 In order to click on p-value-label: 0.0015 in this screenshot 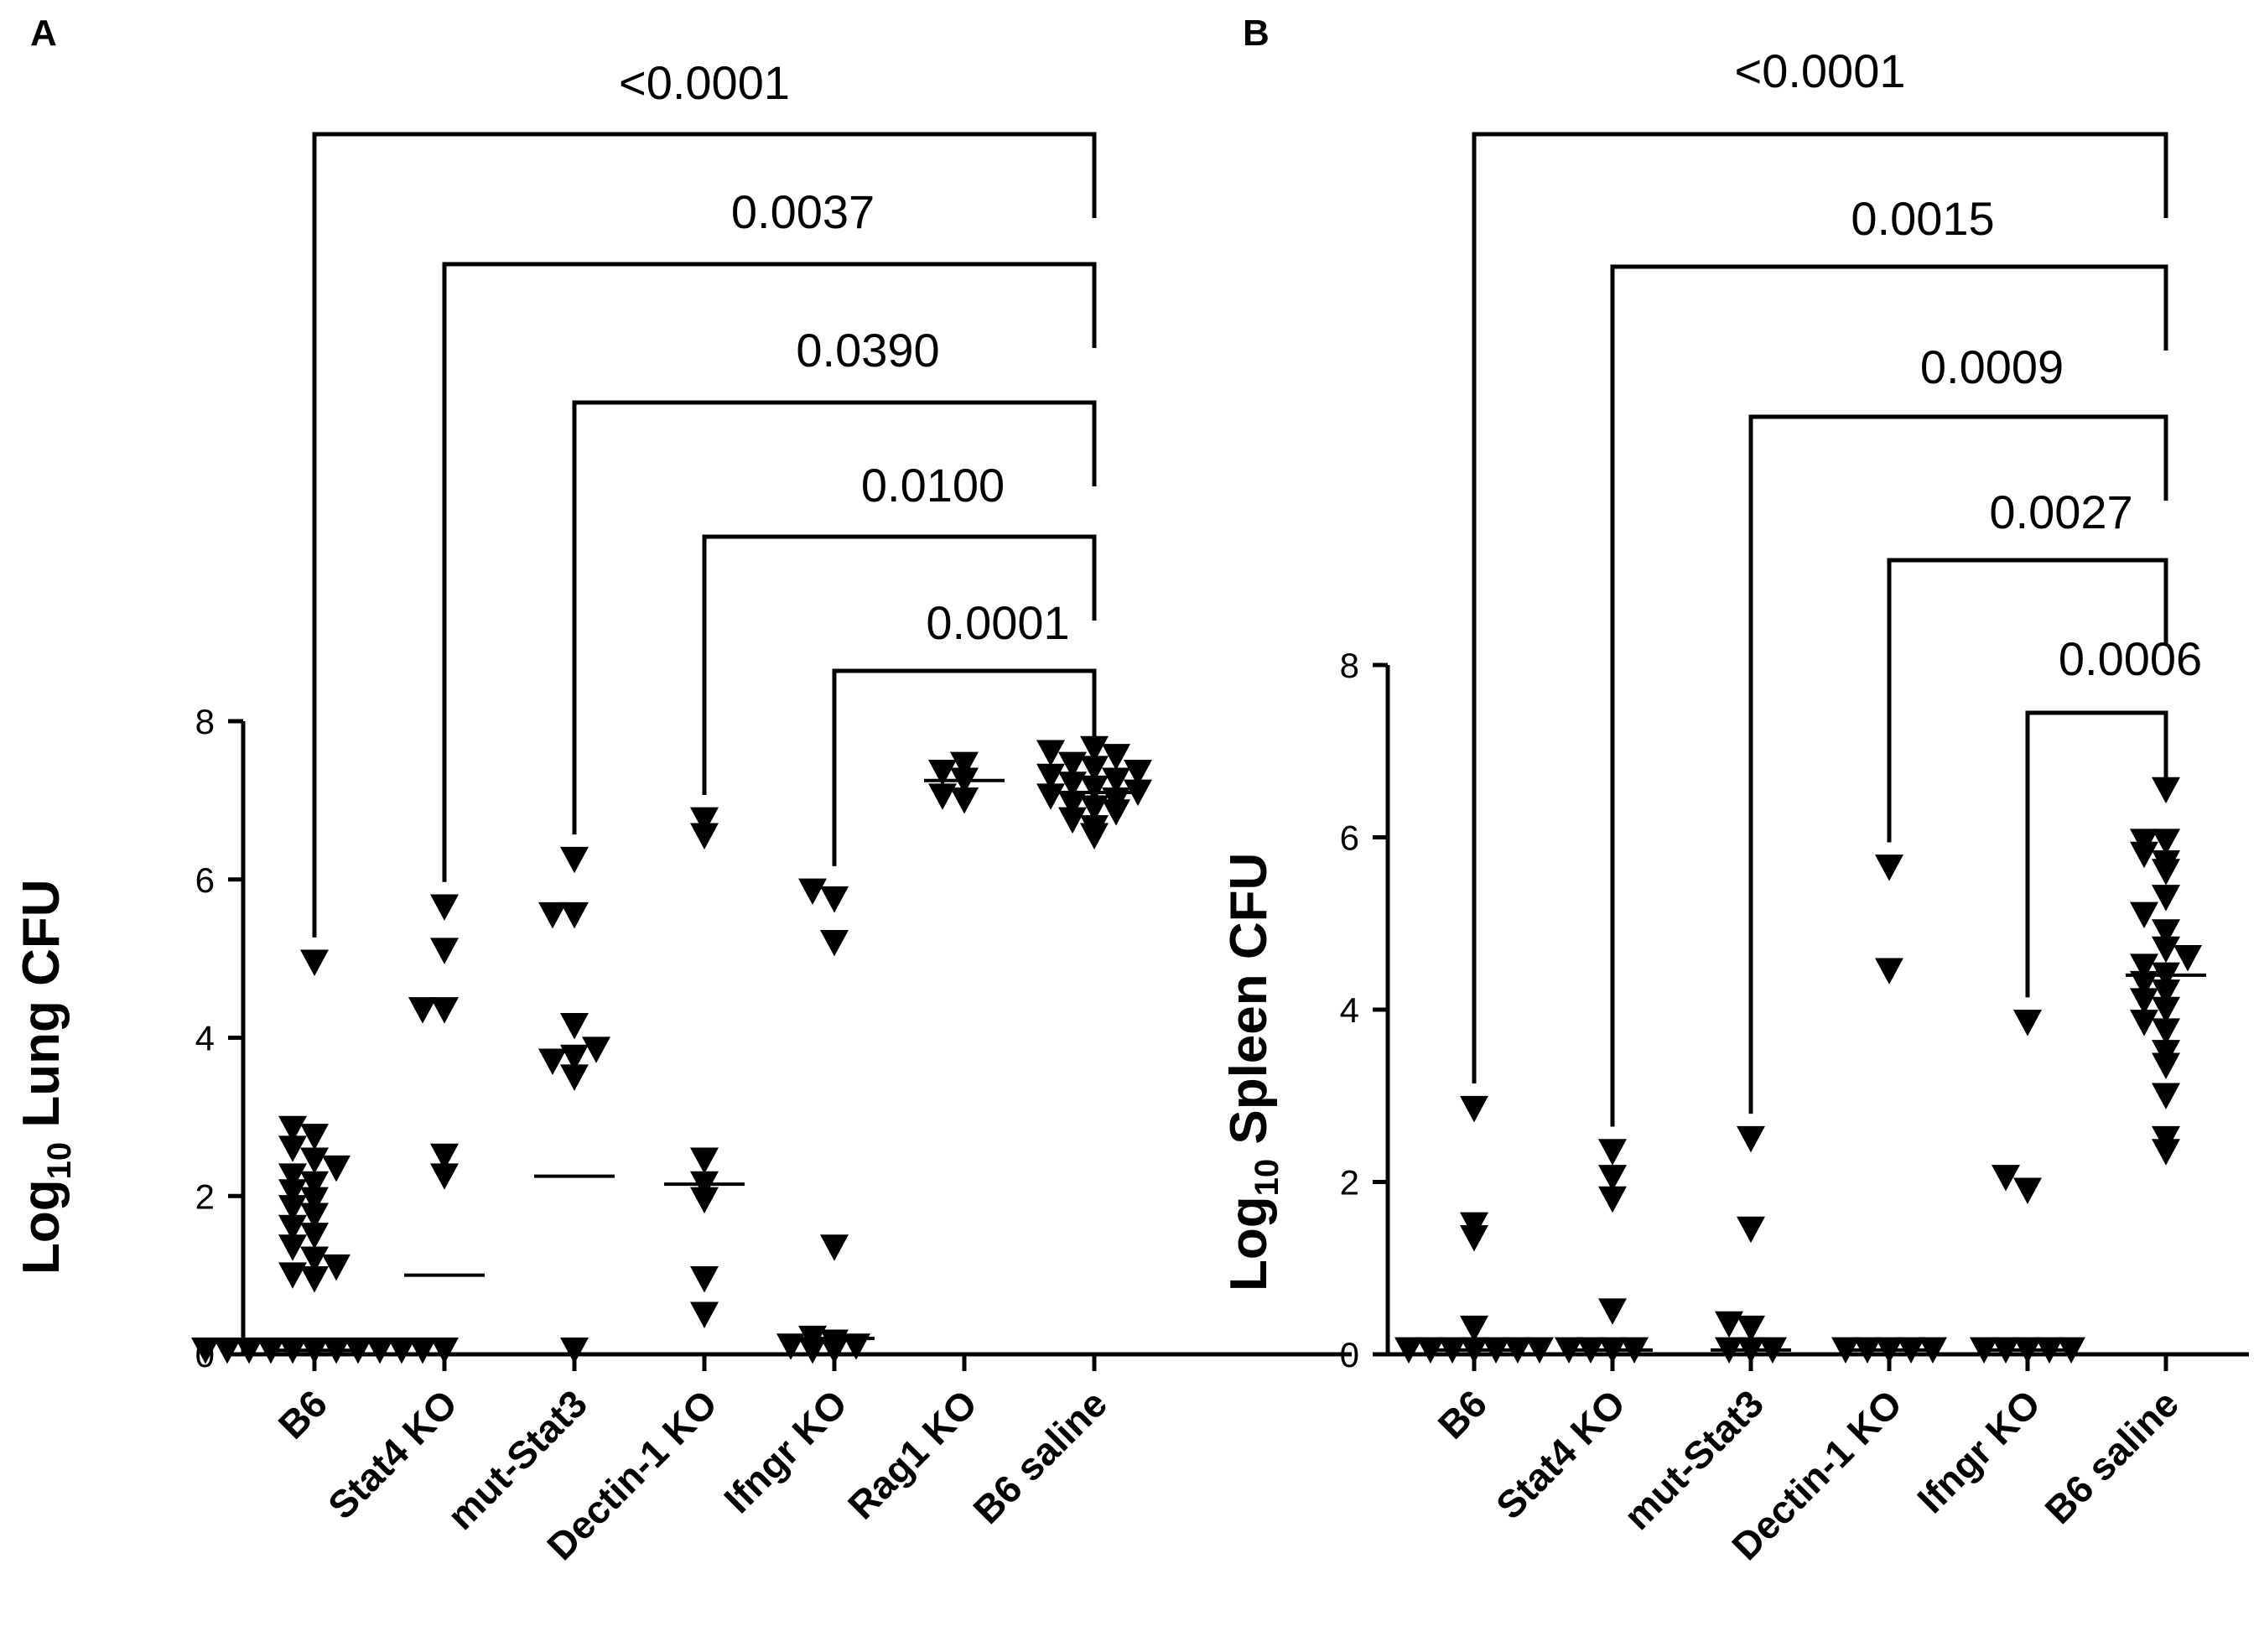, I will do `click(1923, 218)`.